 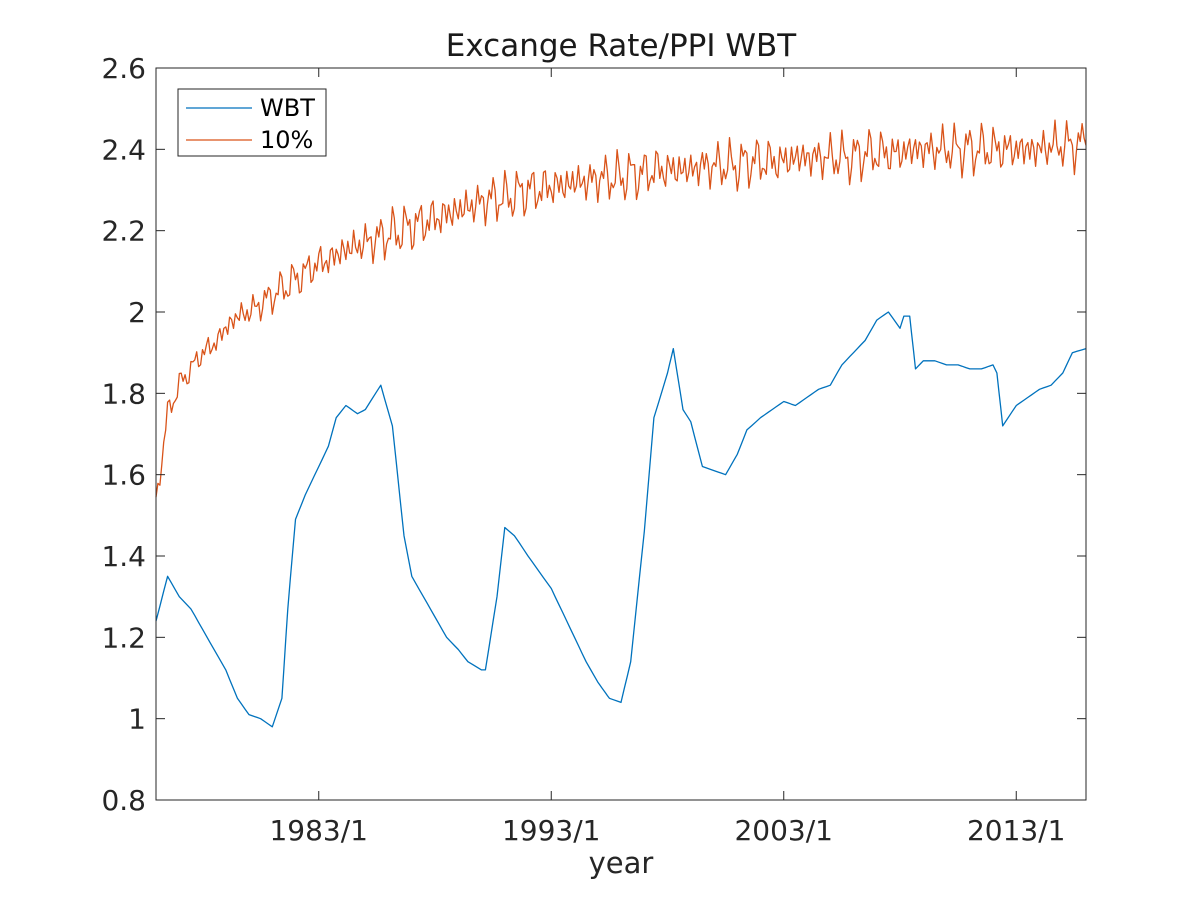 I want to click on x-tick-label: 1983/1, so click(x=318, y=830).